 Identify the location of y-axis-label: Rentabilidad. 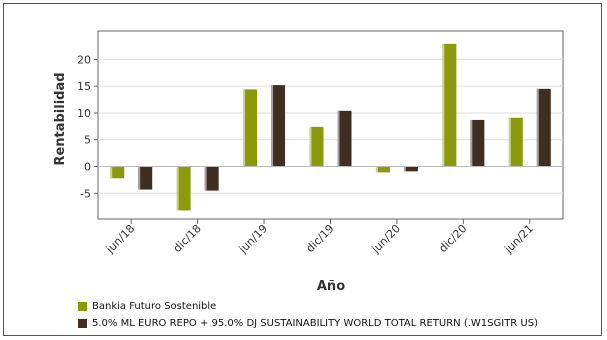
(60, 118).